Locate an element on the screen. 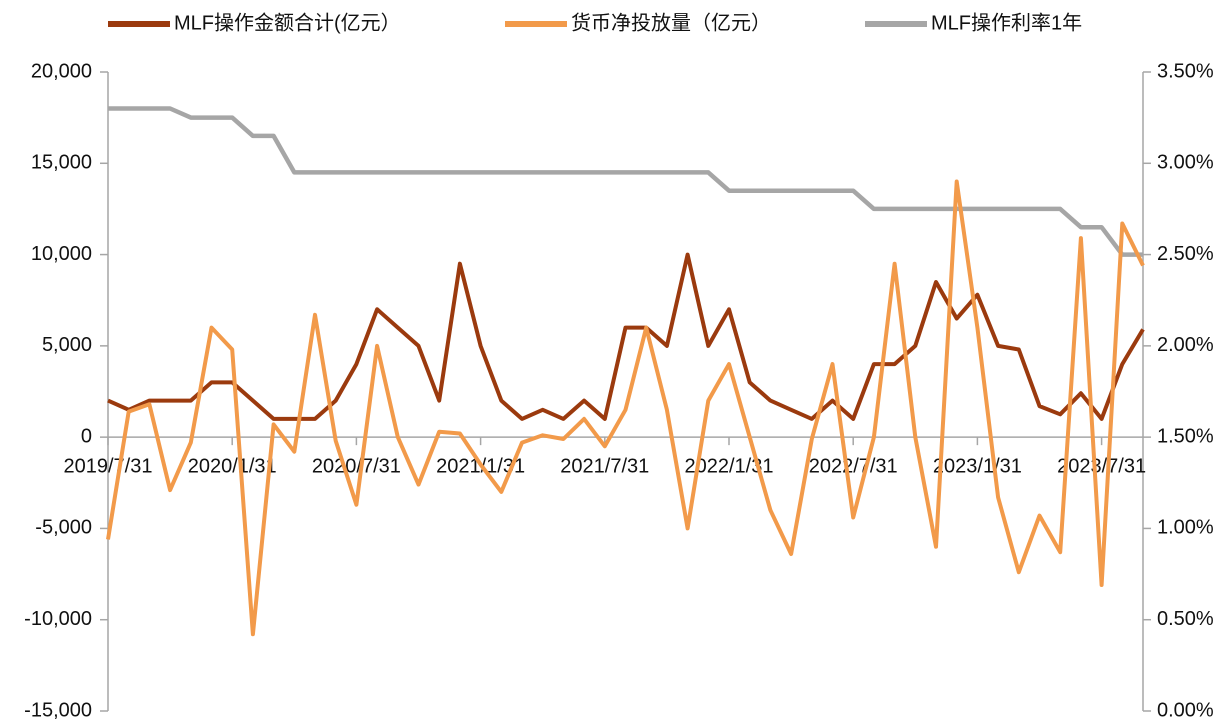 This screenshot has width=1232, height=724. x-tick-label: 2020/7/31 is located at coordinates (356, 466).